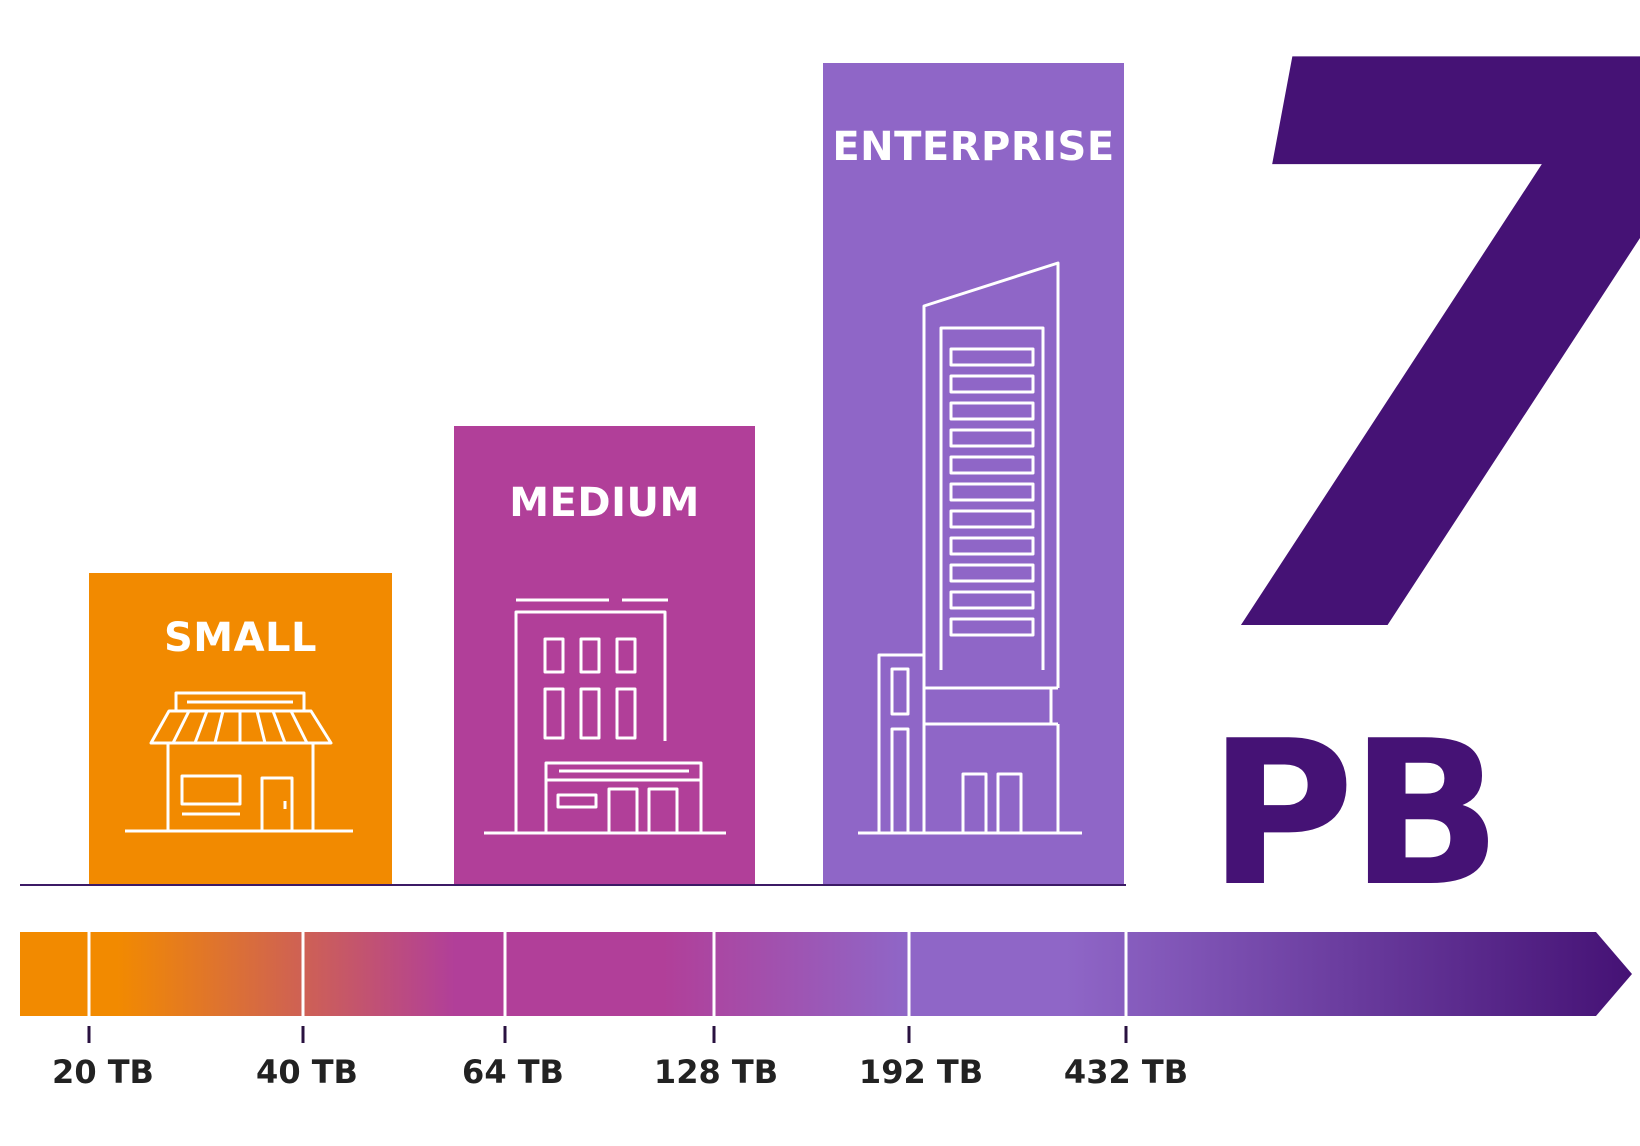 This screenshot has height=1146, width=1640. What do you see at coordinates (970, 548) in the screenshot?
I see `skyscraper-icon` at bounding box center [970, 548].